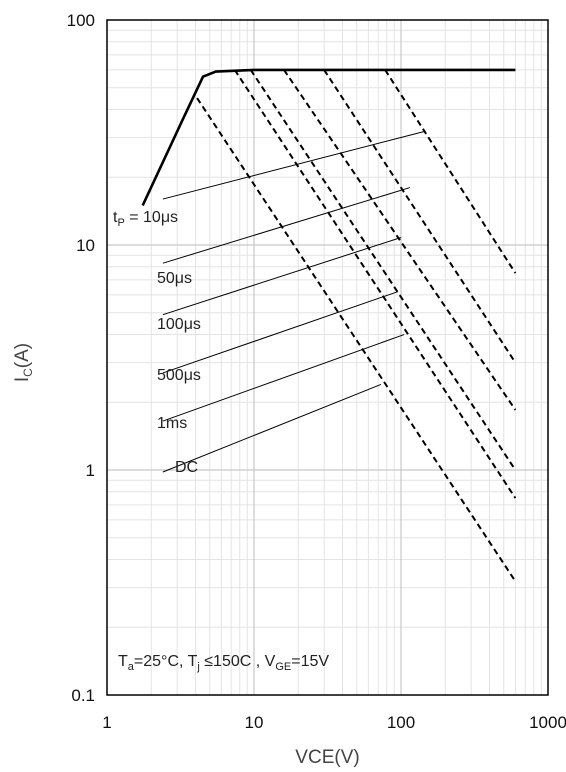 This screenshot has width=566, height=772. I want to click on x-tick-label: 100, so click(401, 722).